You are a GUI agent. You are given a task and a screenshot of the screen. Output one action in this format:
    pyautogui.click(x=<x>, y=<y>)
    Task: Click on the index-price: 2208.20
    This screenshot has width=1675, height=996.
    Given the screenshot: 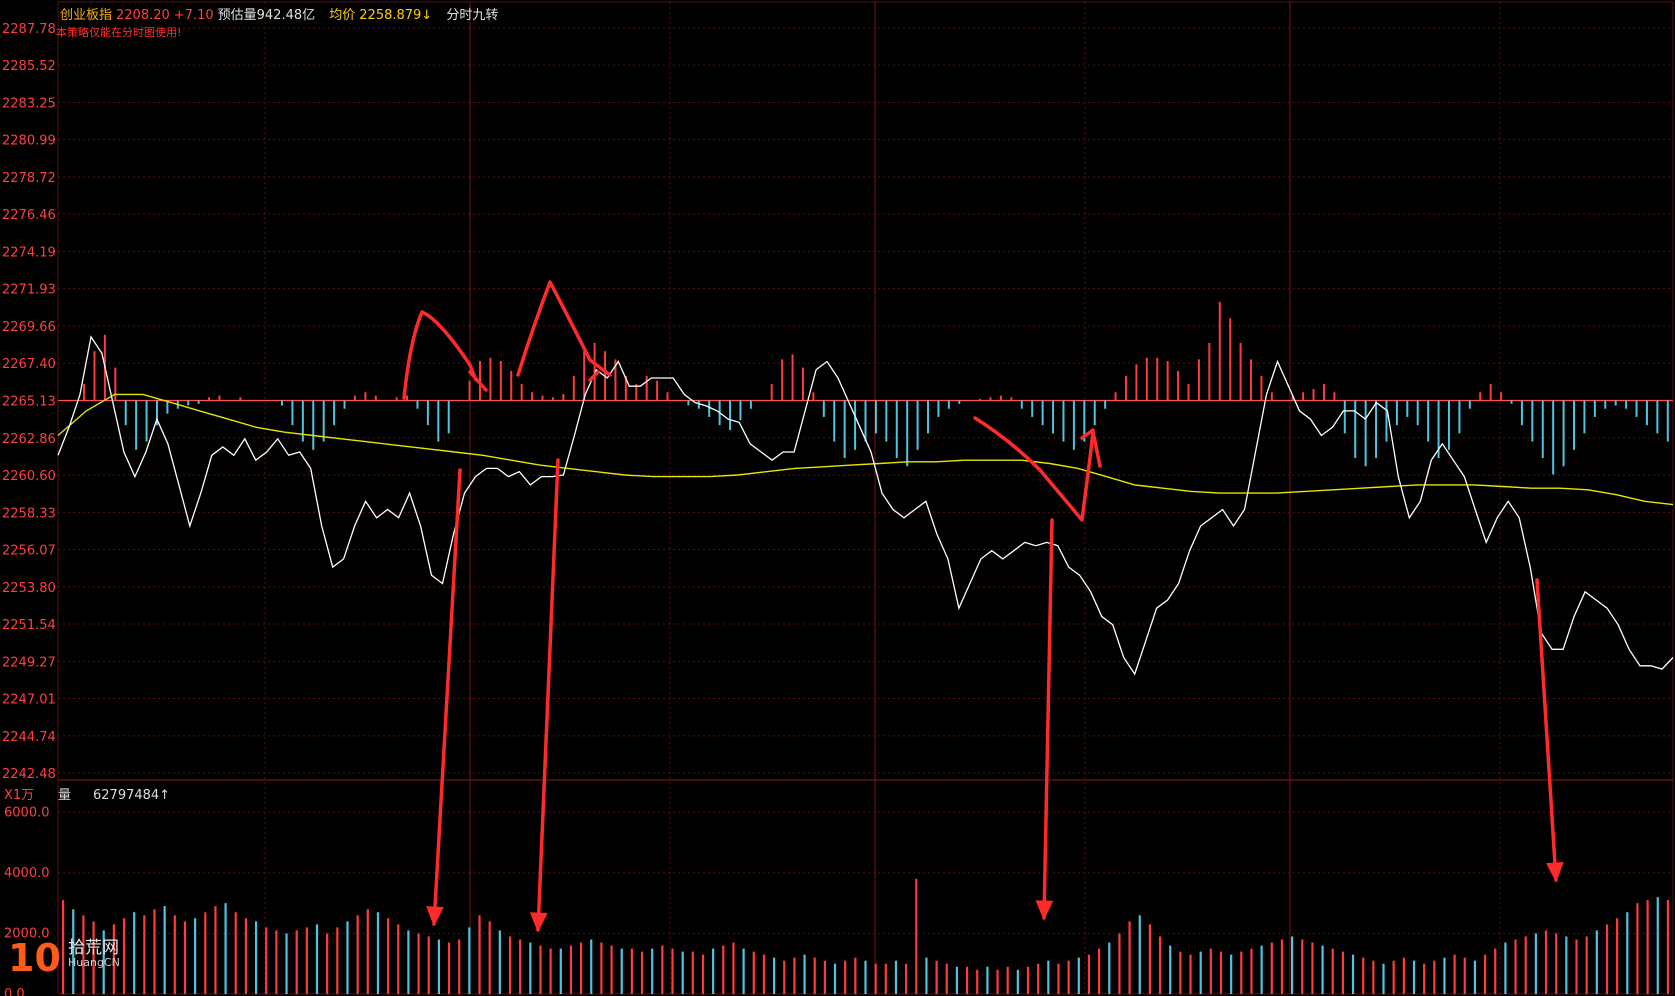 What is the action you would take?
    pyautogui.click(x=143, y=15)
    